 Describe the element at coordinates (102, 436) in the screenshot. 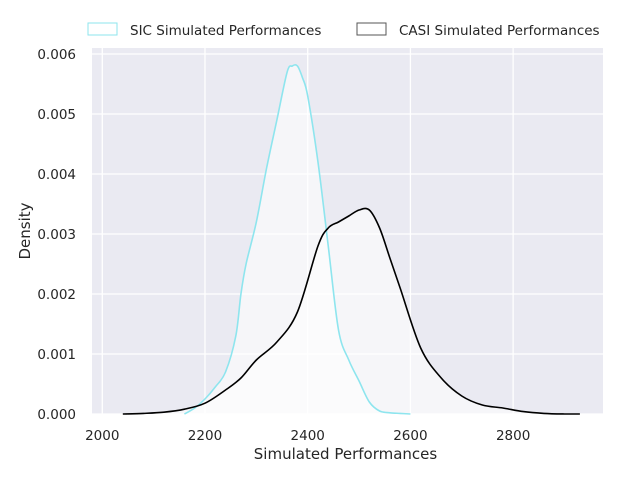

I see `x-tick-label: 2000` at that location.